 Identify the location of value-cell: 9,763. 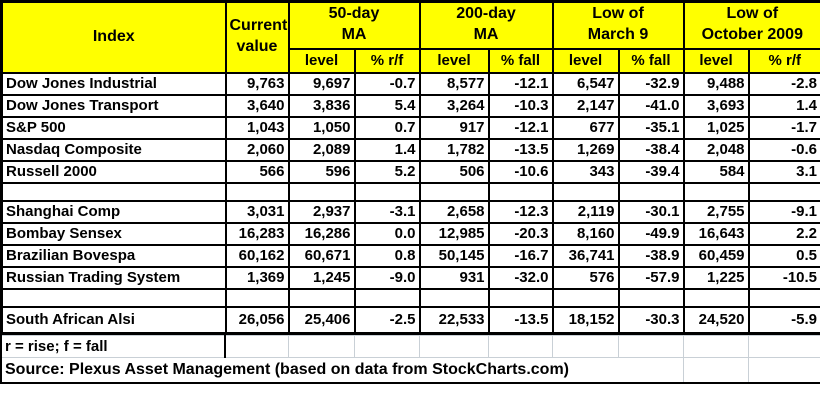
(257, 83).